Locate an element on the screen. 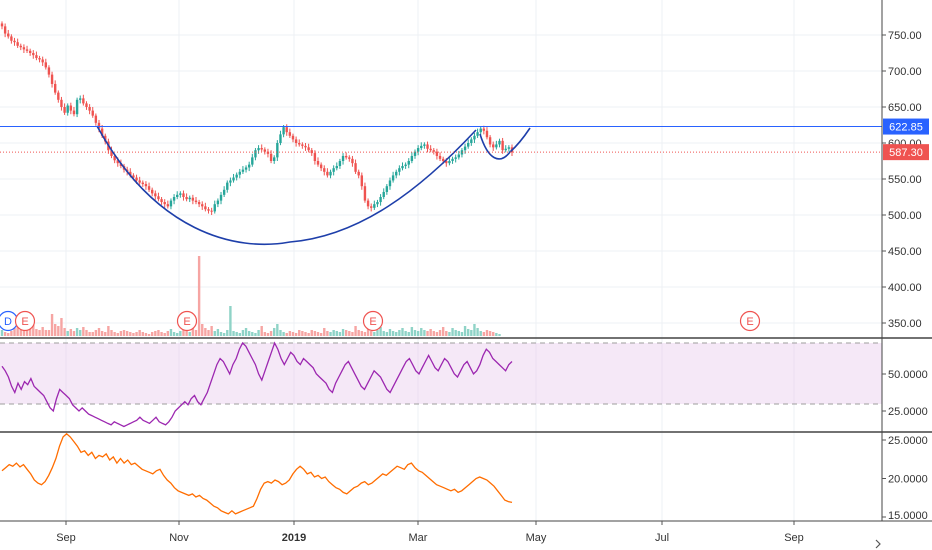 The width and height of the screenshot is (932, 550). scroll-right-icon is located at coordinates (878, 544).